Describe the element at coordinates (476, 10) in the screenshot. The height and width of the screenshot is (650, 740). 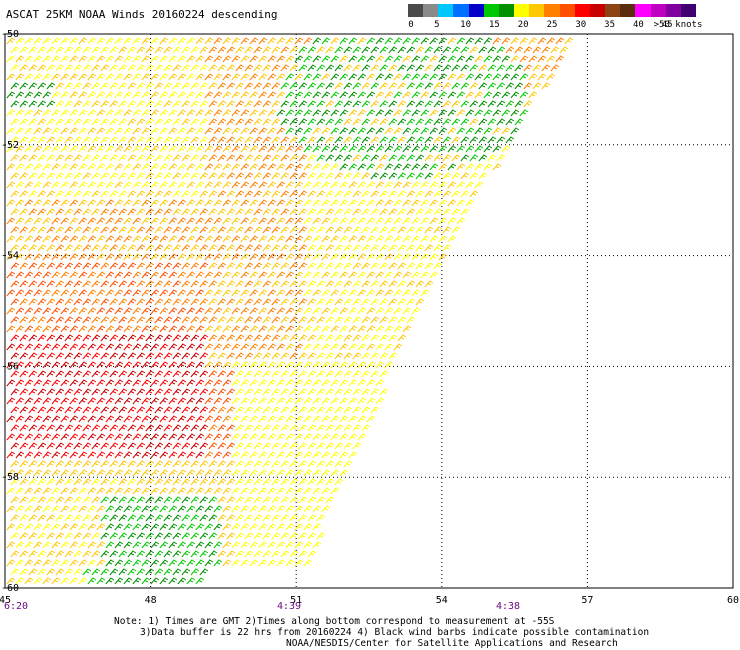
I see `legend-swatch` at that location.